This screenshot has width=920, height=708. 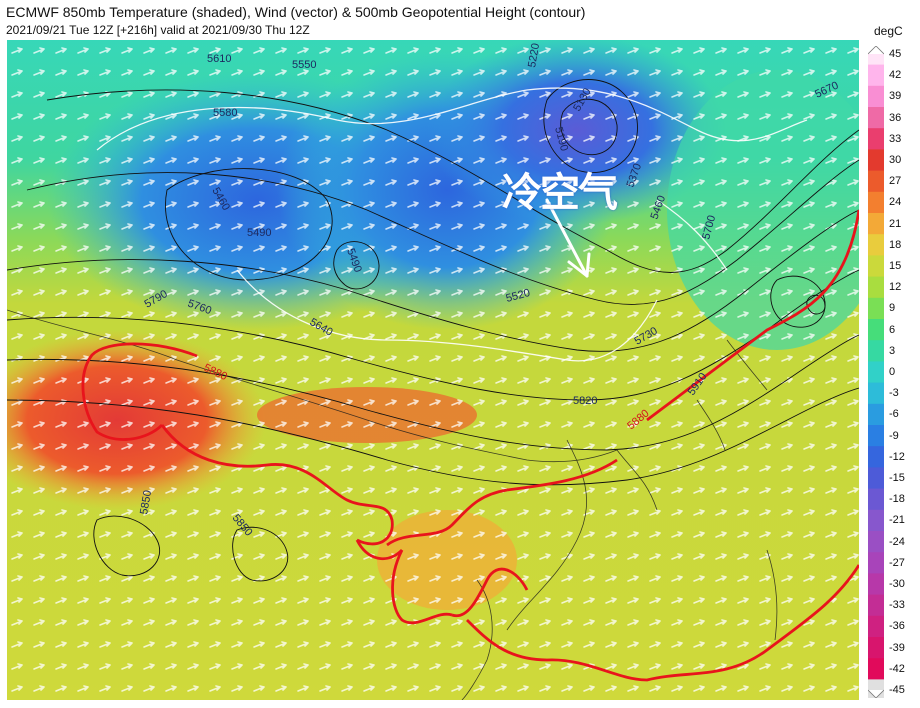 What do you see at coordinates (225, 113) in the screenshot?
I see `contour-label: 5580` at bounding box center [225, 113].